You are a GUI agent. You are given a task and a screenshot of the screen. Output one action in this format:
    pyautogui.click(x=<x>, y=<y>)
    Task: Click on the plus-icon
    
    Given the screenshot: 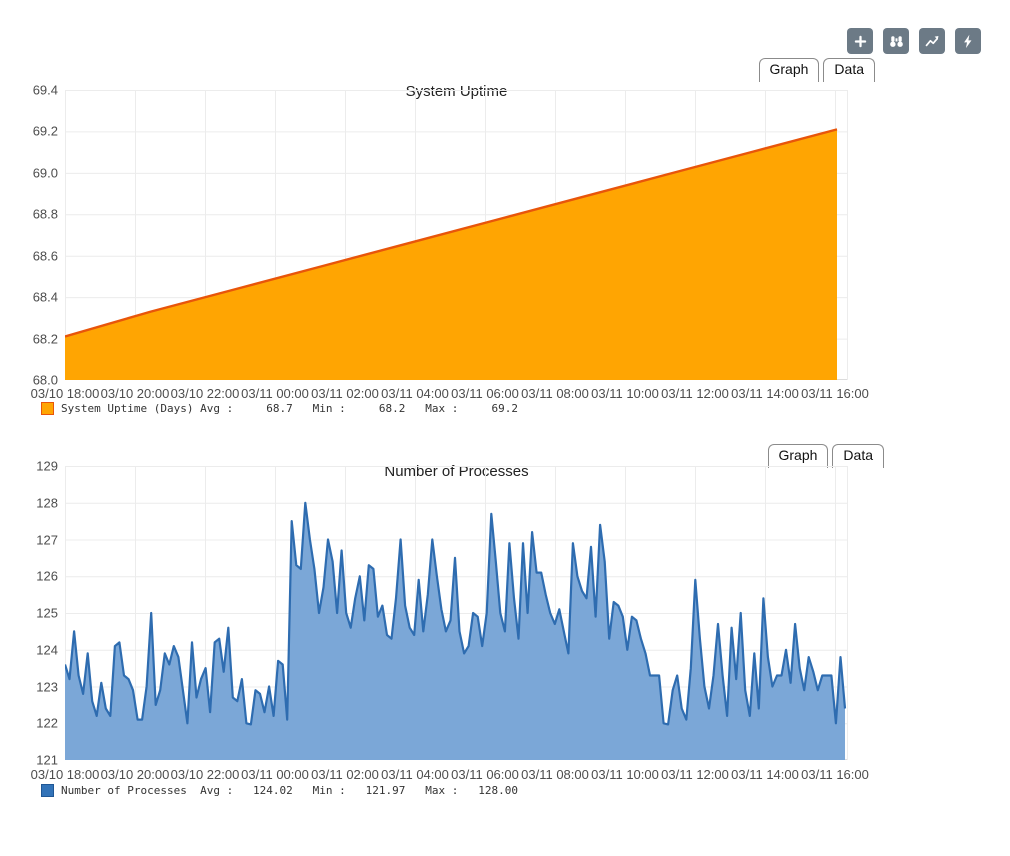 What is the action you would take?
    pyautogui.click(x=860, y=41)
    